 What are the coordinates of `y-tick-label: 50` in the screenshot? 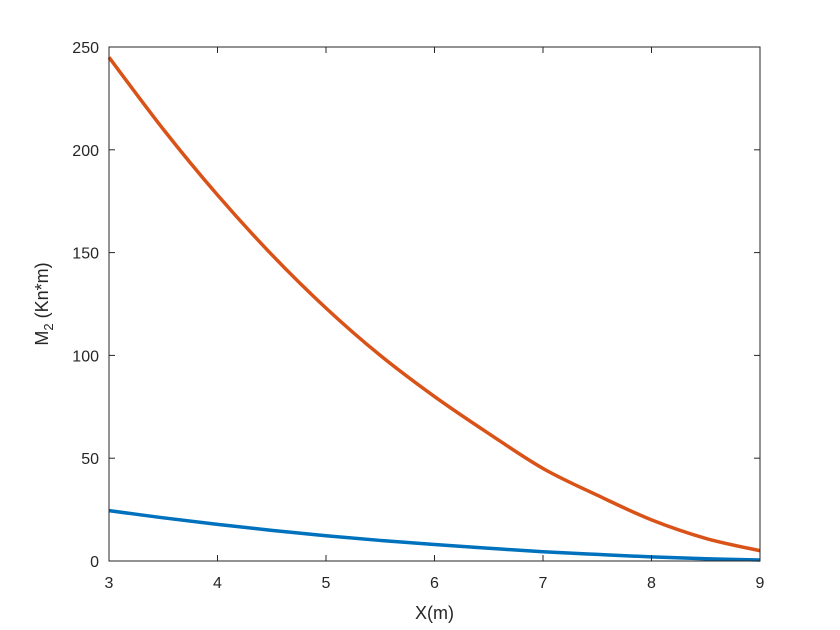 It's located at (90, 459).